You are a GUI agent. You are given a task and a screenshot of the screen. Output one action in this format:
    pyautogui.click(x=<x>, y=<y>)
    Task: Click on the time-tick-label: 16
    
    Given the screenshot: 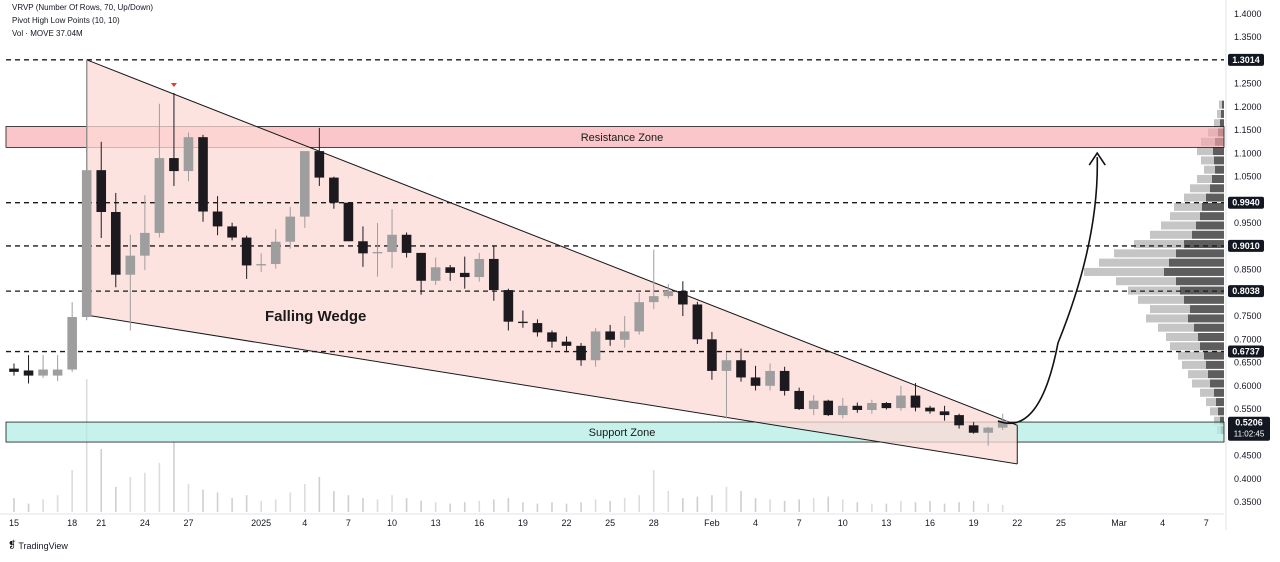 What is the action you would take?
    pyautogui.click(x=479, y=523)
    